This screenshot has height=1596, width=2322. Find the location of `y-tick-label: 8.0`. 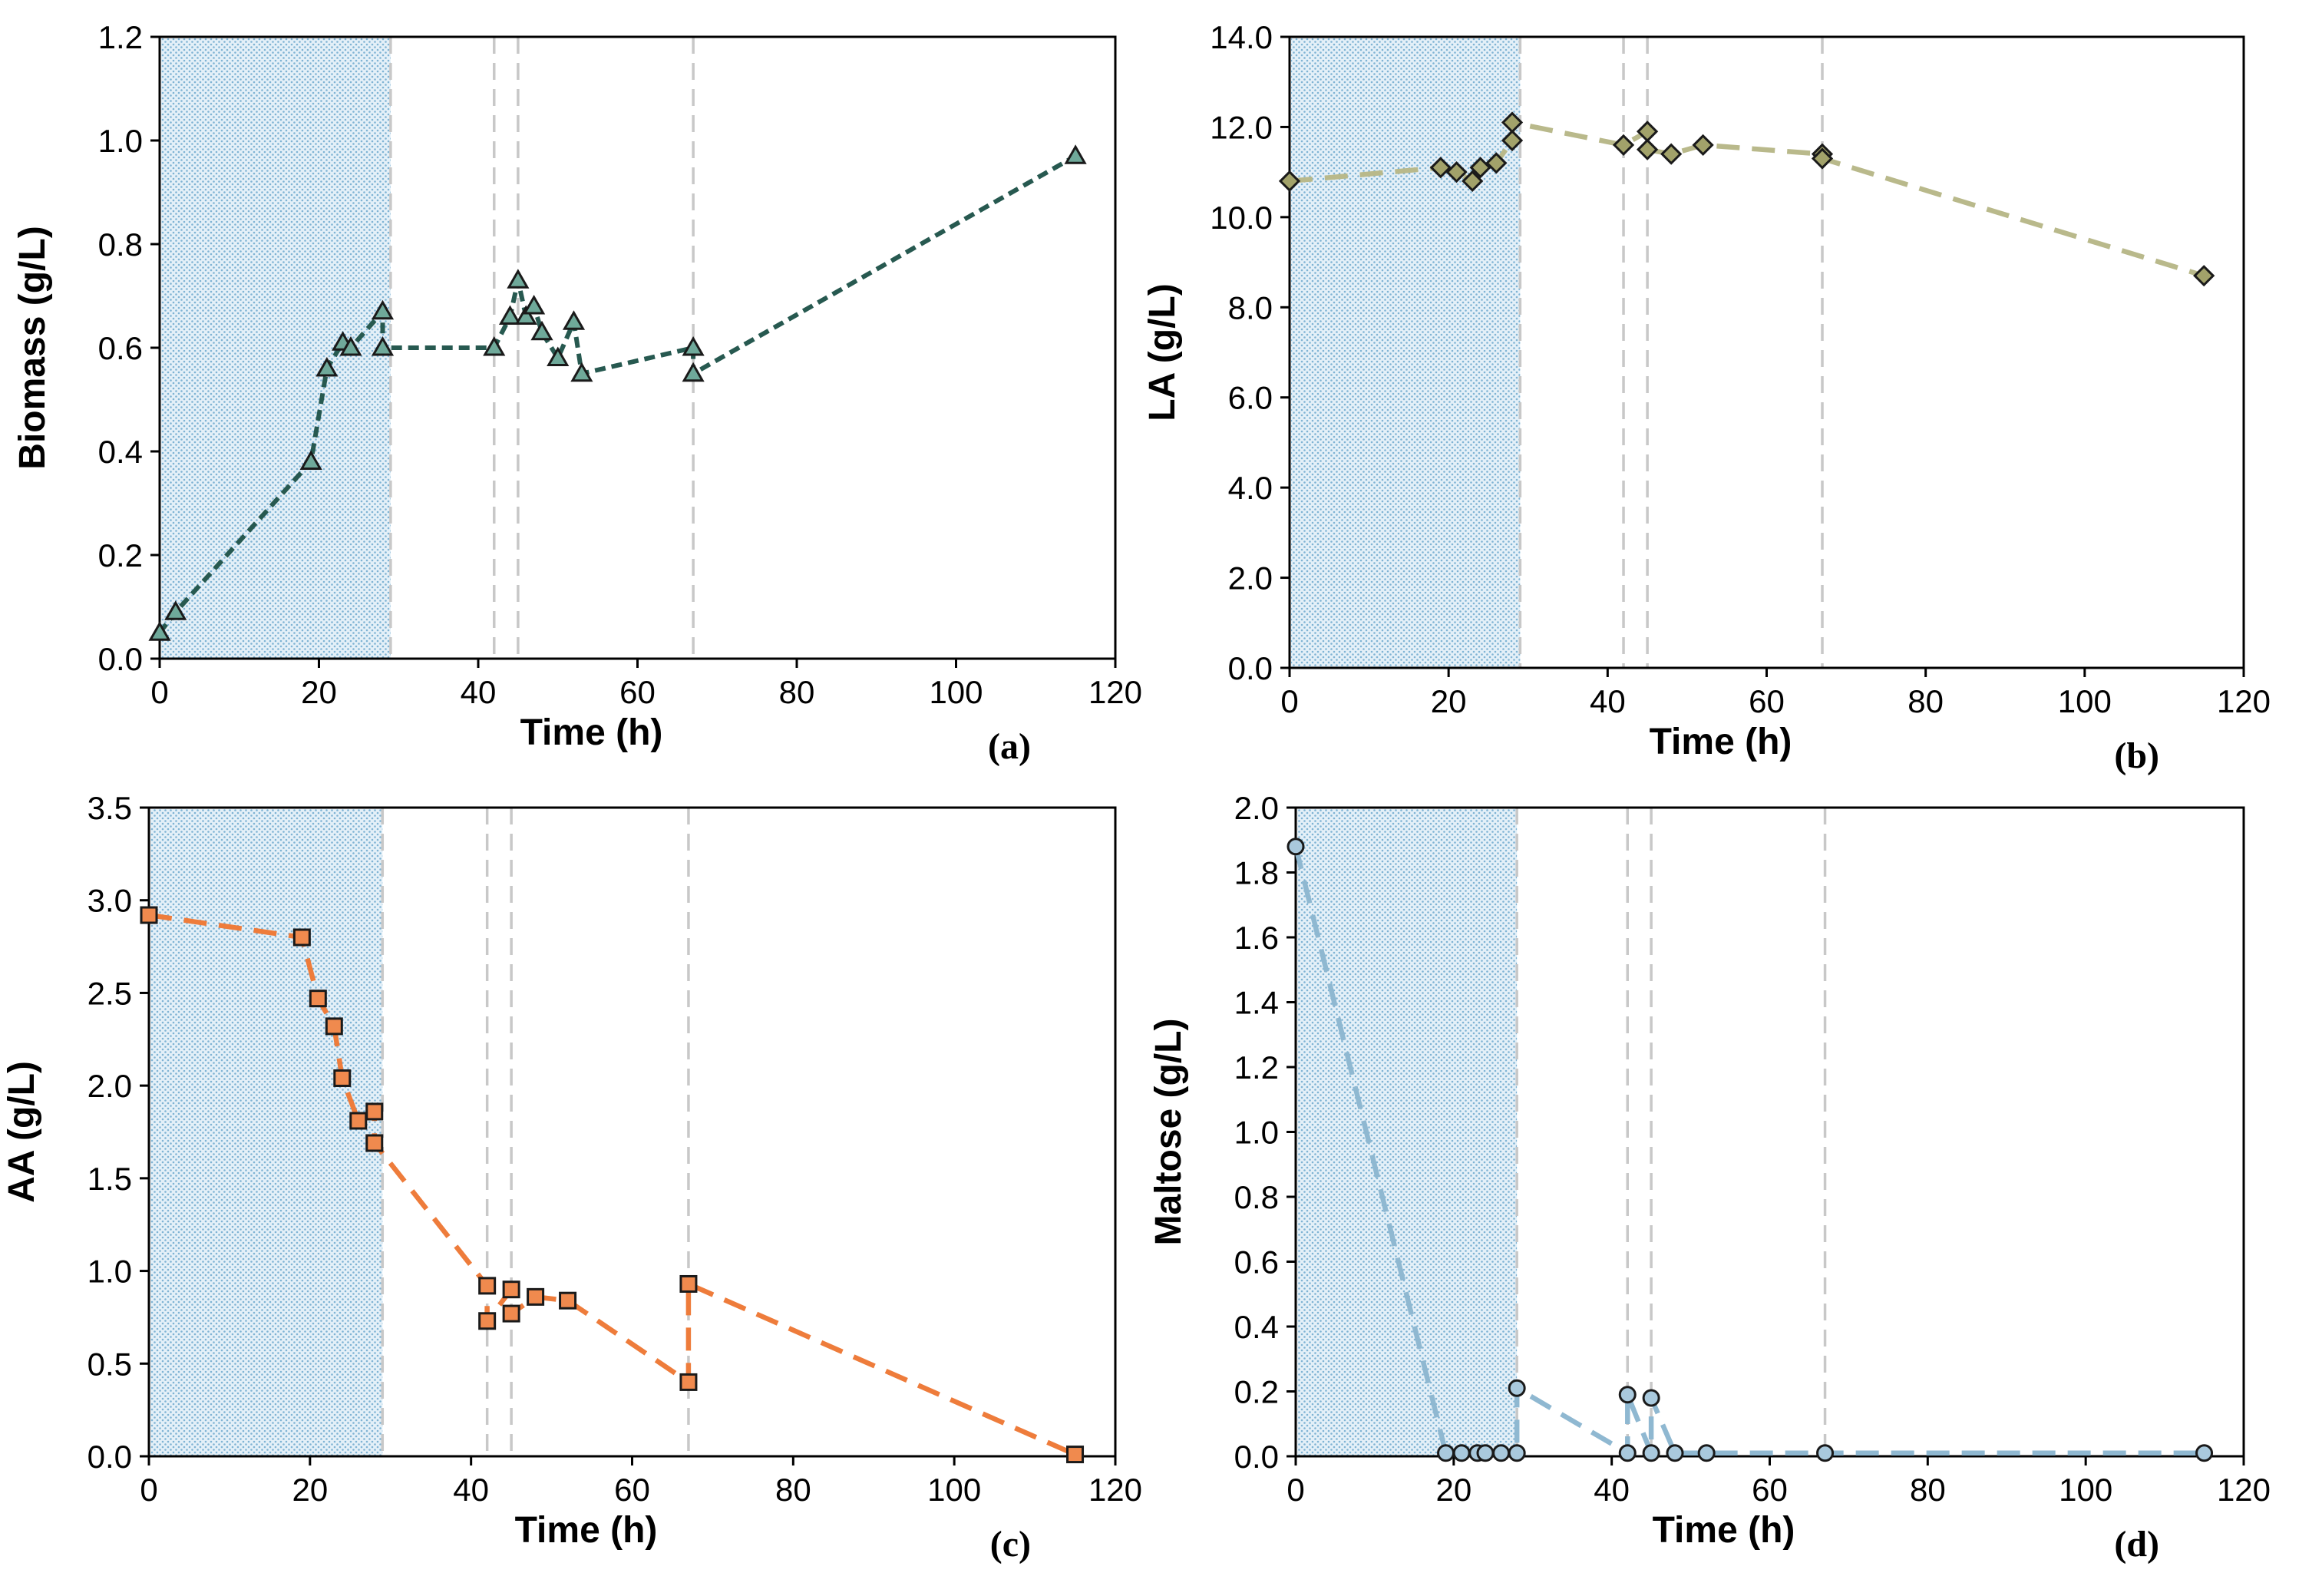

y-tick-label: 8.0 is located at coordinates (1250, 307).